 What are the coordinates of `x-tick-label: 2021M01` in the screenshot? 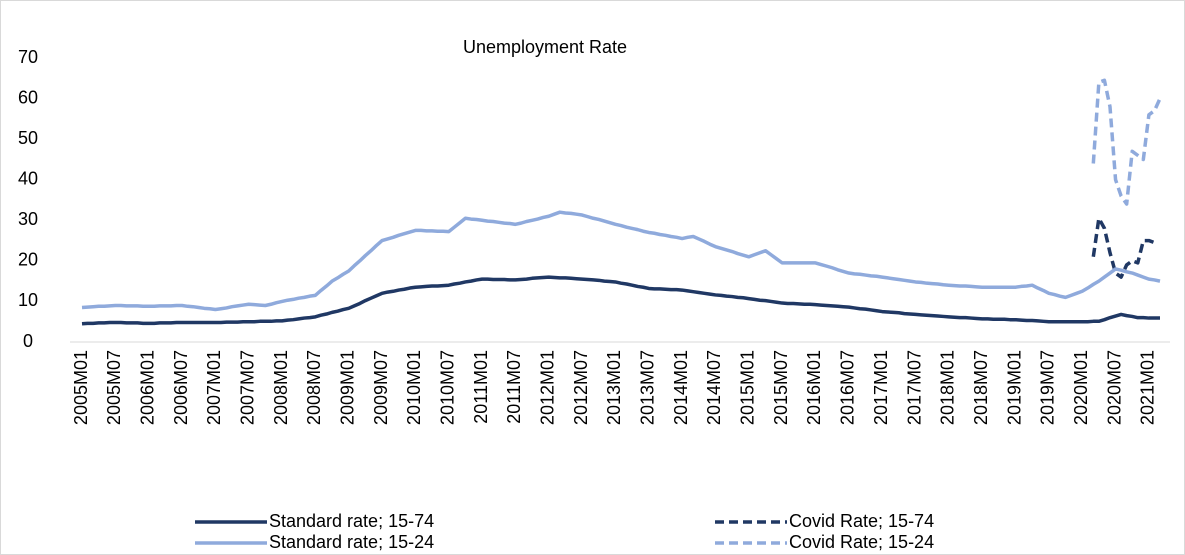 It's located at (1148, 387).